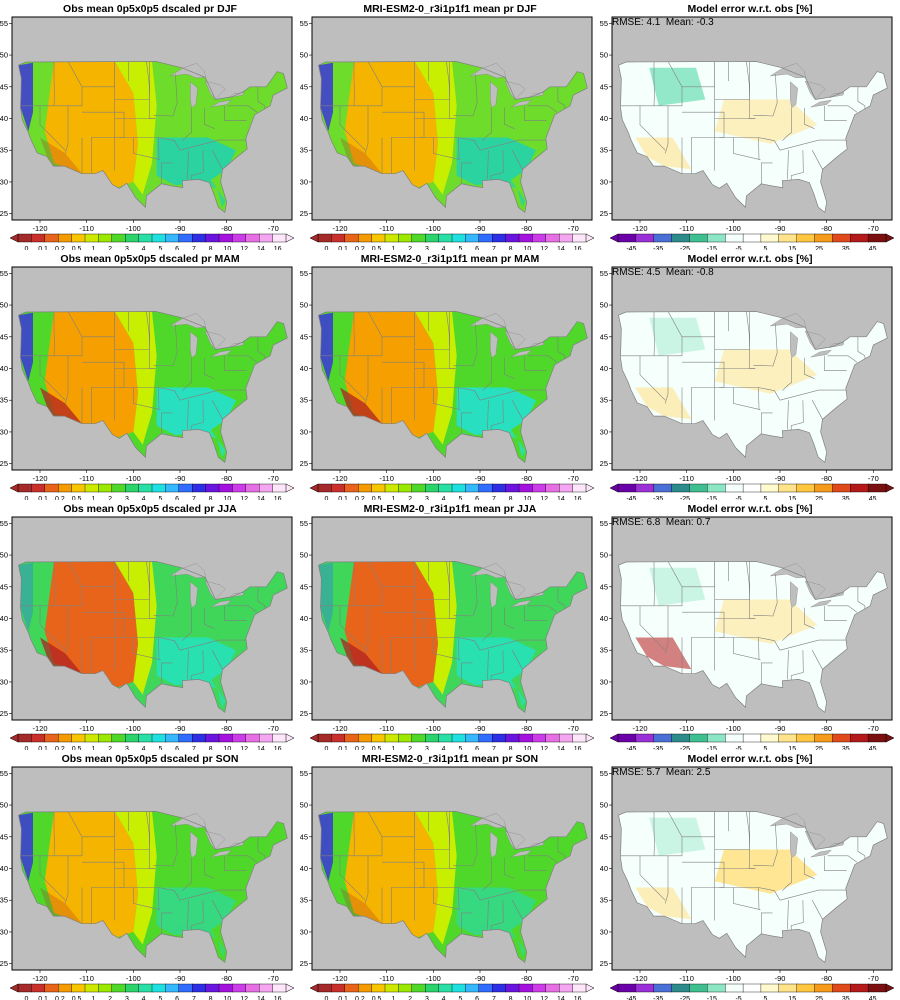  I want to click on colorbar-tick-label: 0, so click(326, 998).